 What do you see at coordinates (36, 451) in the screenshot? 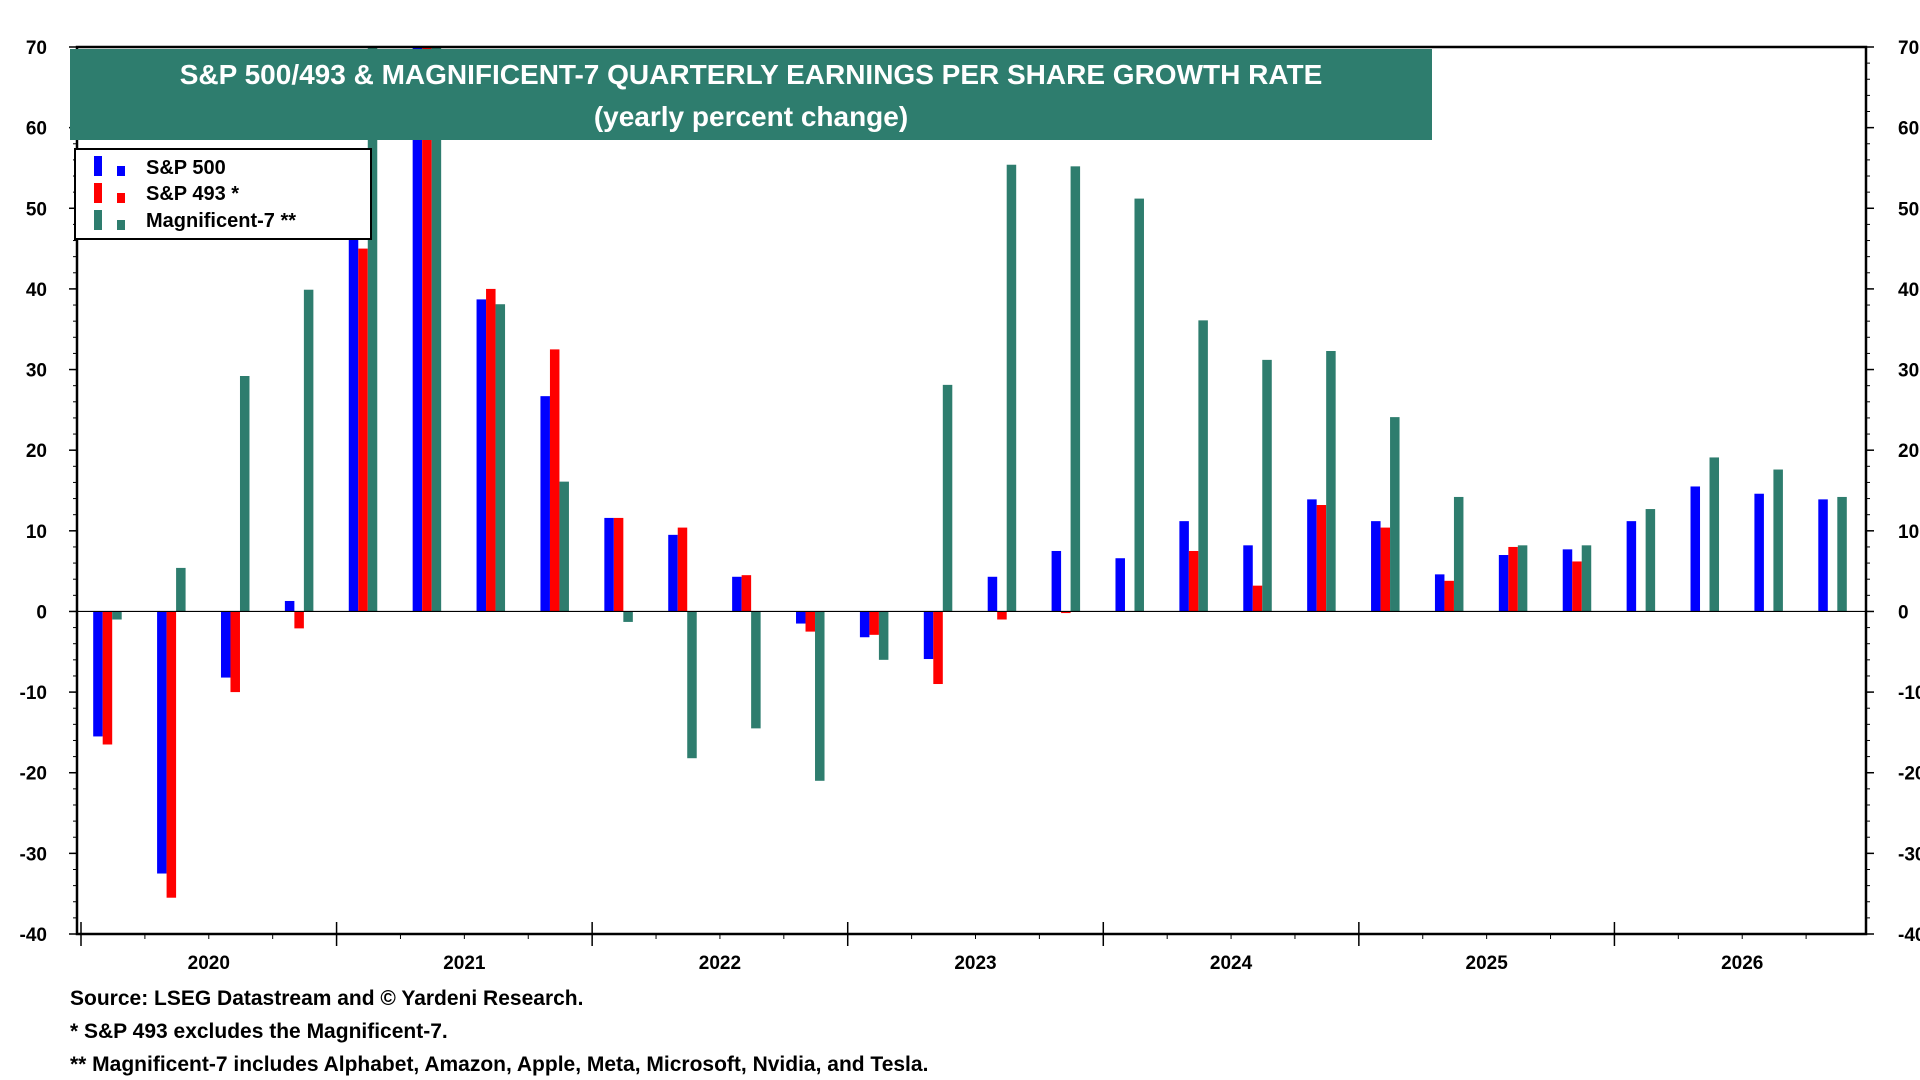
I see `y-tick-label-left: 20` at bounding box center [36, 451].